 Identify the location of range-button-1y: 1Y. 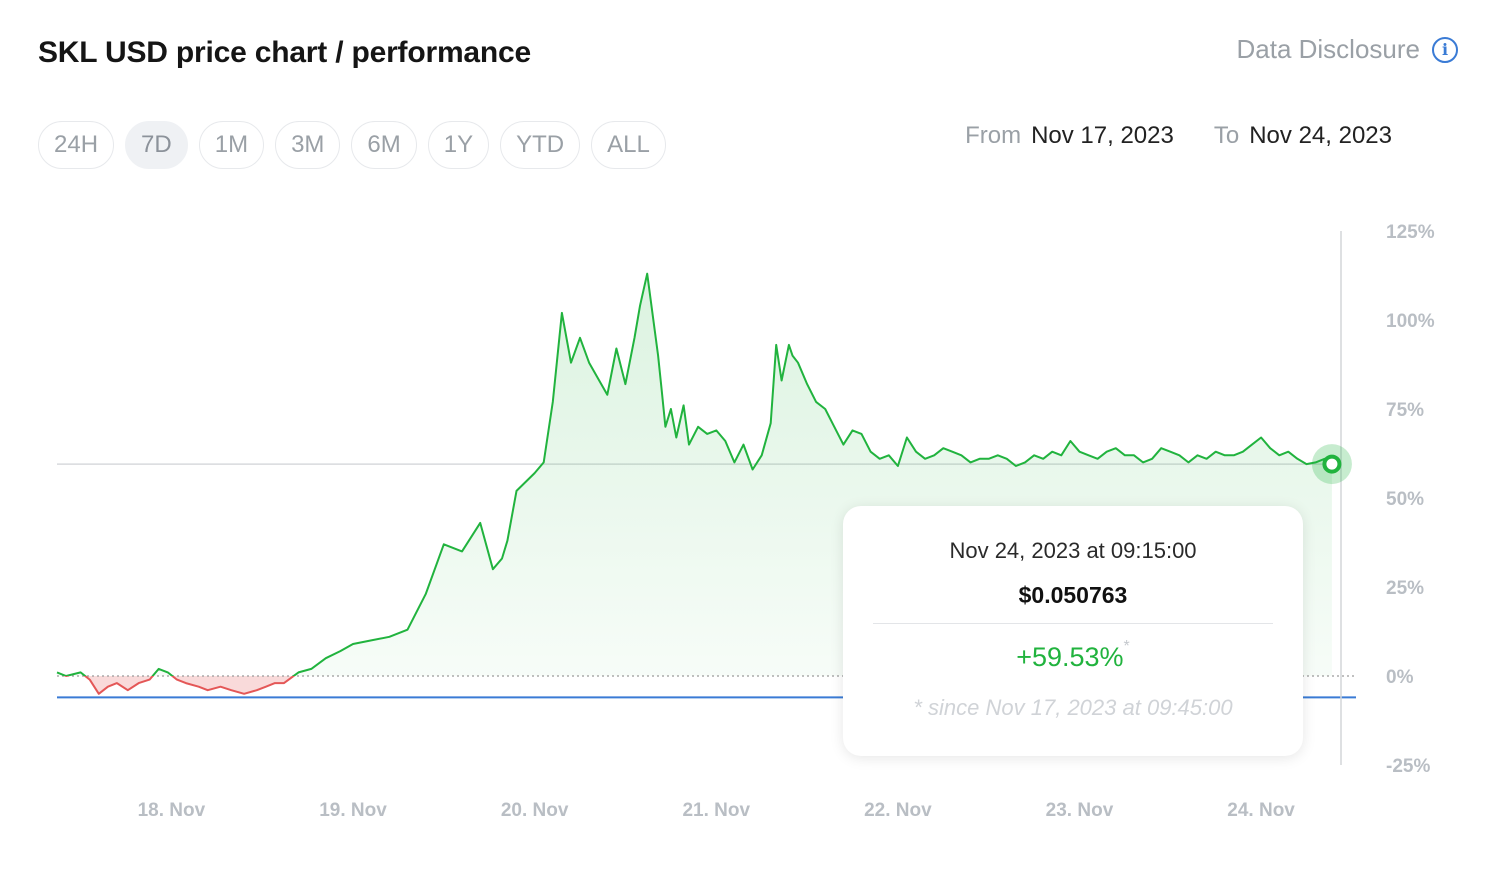
(458, 145).